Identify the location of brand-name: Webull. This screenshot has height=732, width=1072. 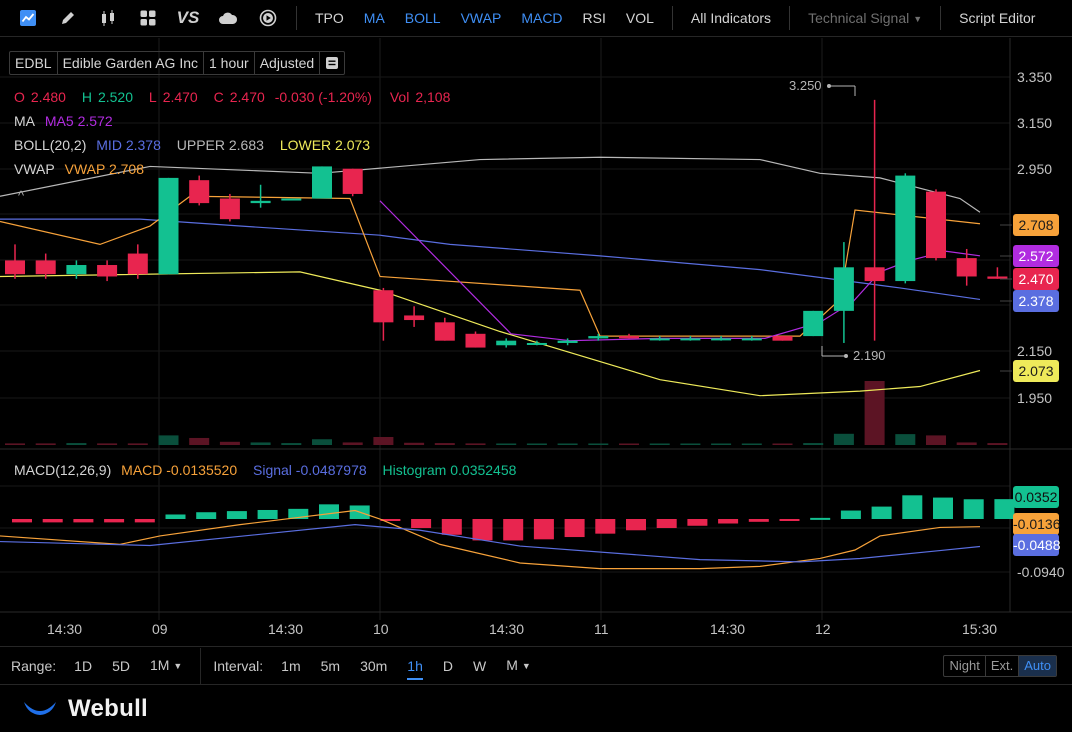
(108, 708).